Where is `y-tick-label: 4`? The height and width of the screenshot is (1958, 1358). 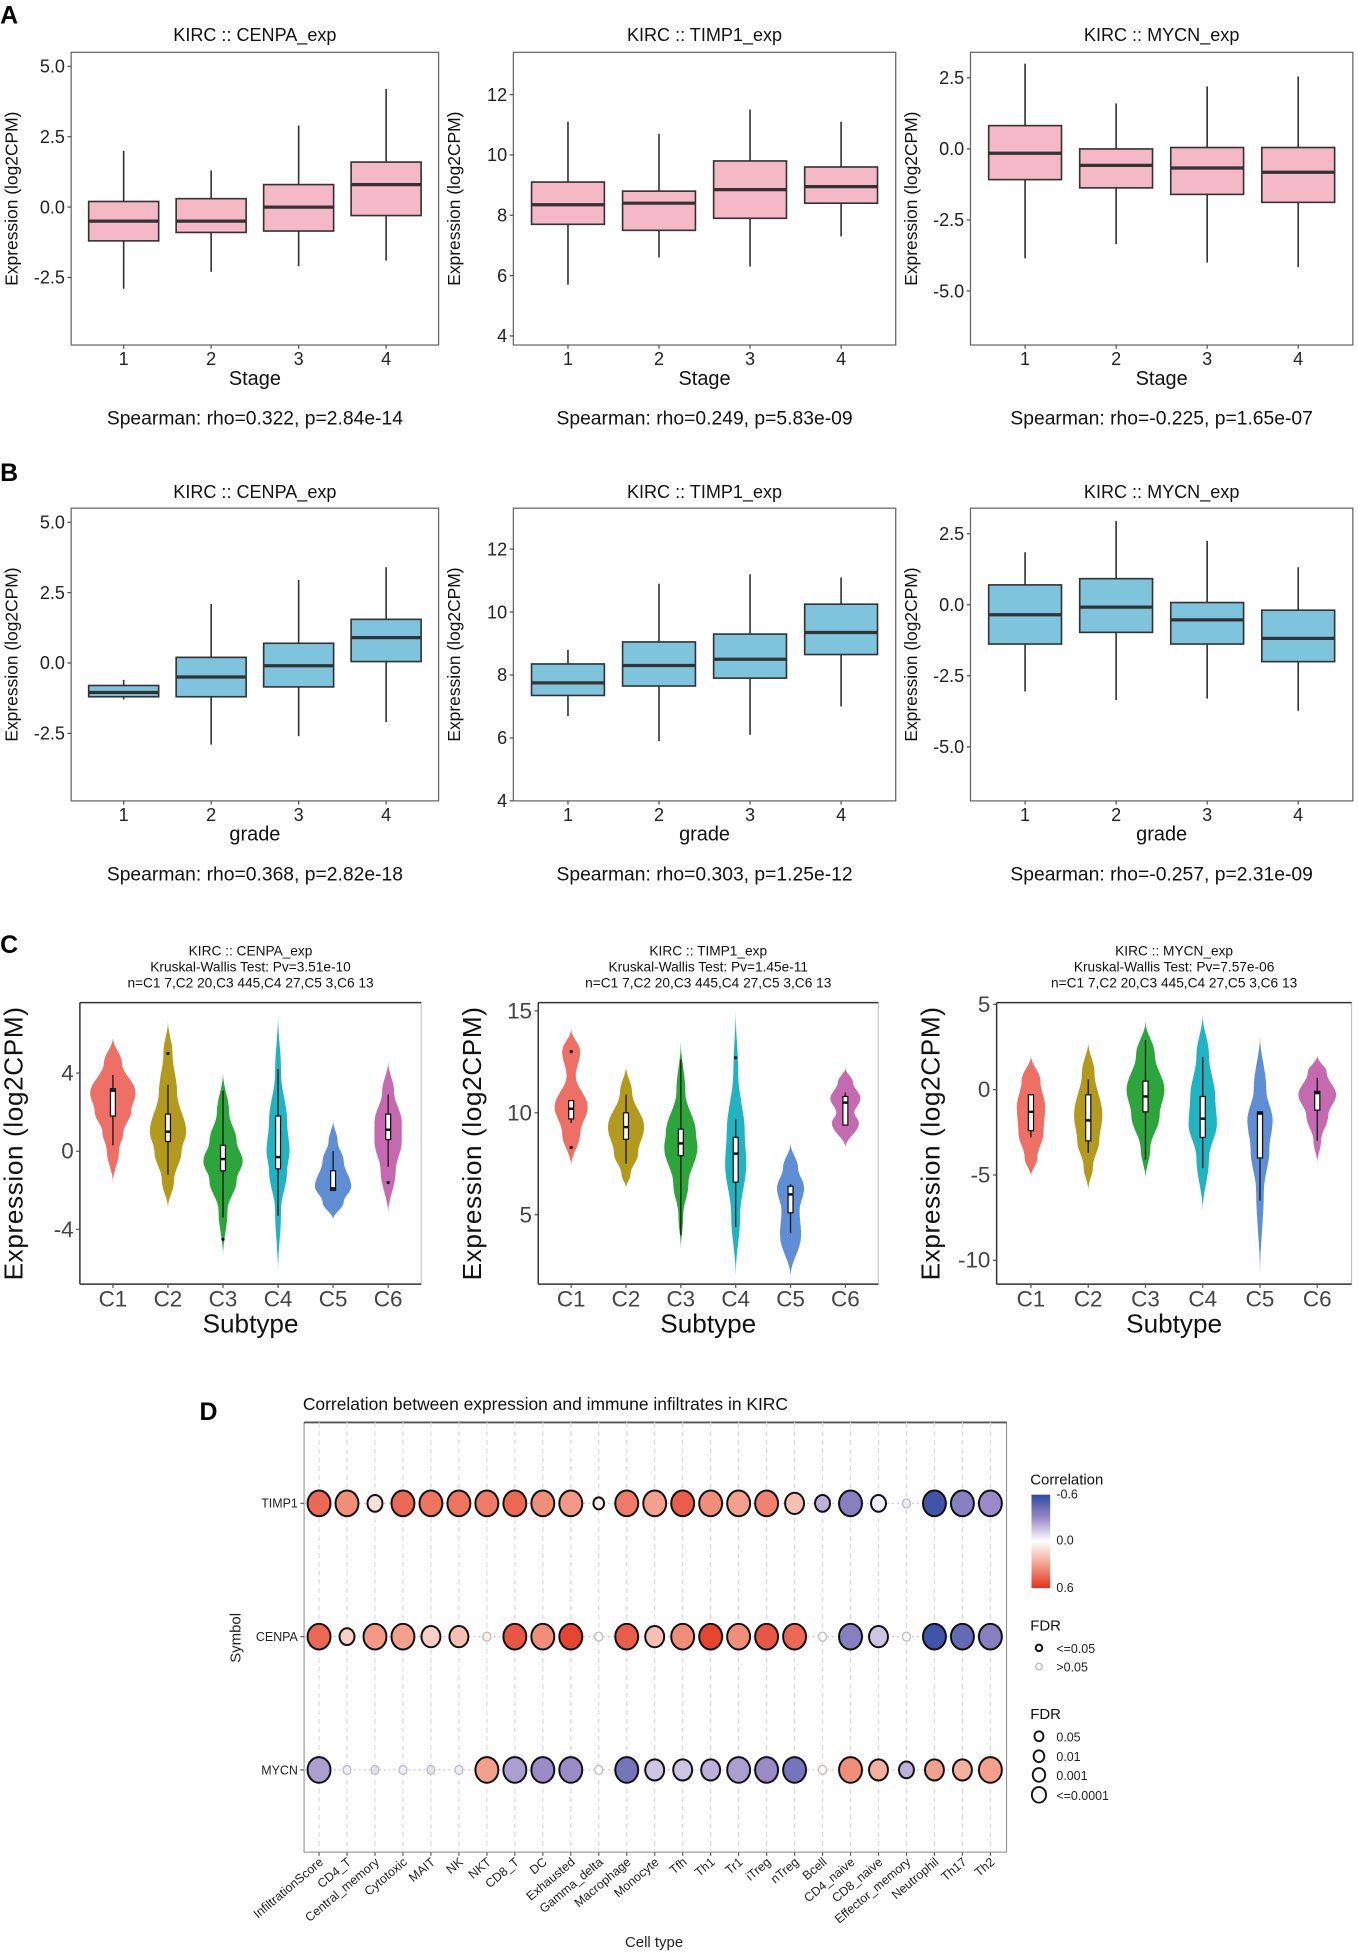 y-tick-label: 4 is located at coordinates (502, 336).